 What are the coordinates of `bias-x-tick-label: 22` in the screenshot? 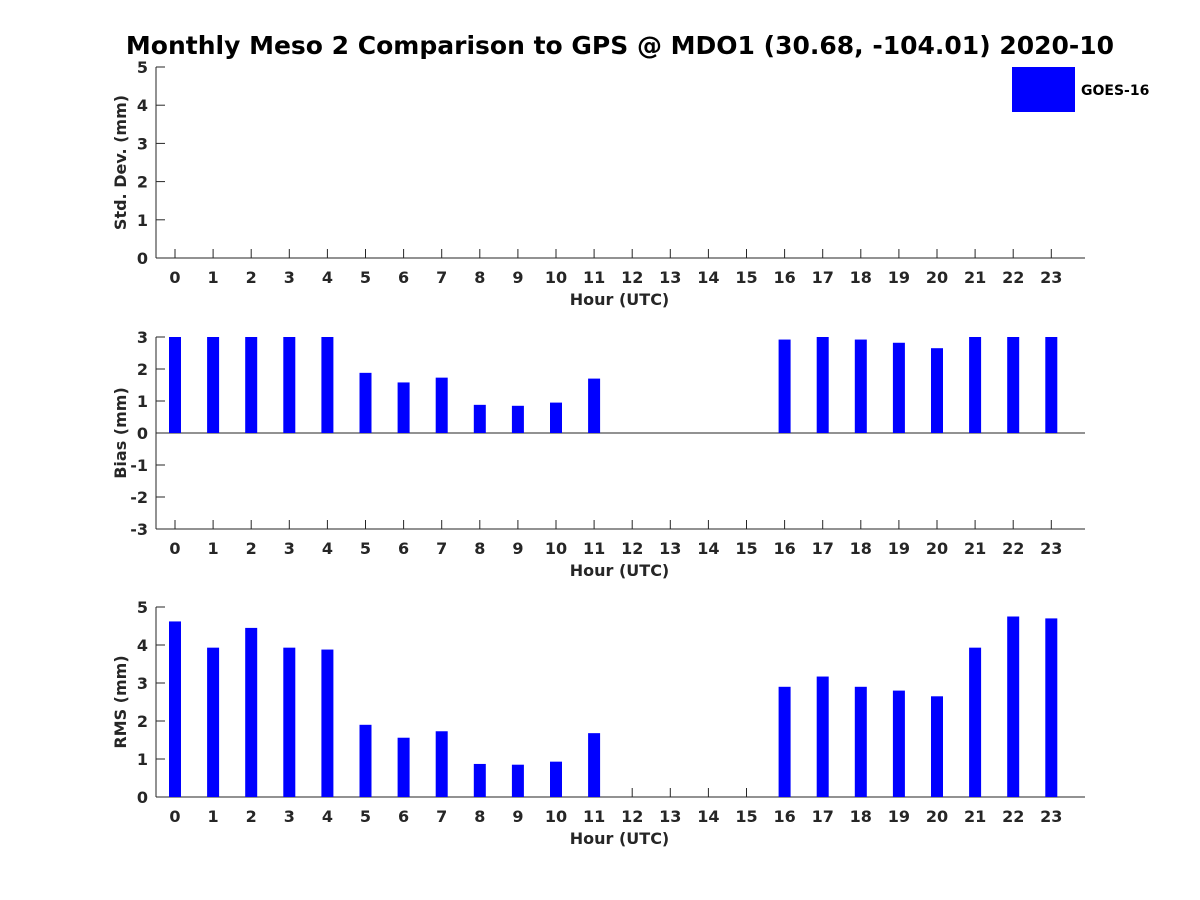 It's located at (1013, 548).